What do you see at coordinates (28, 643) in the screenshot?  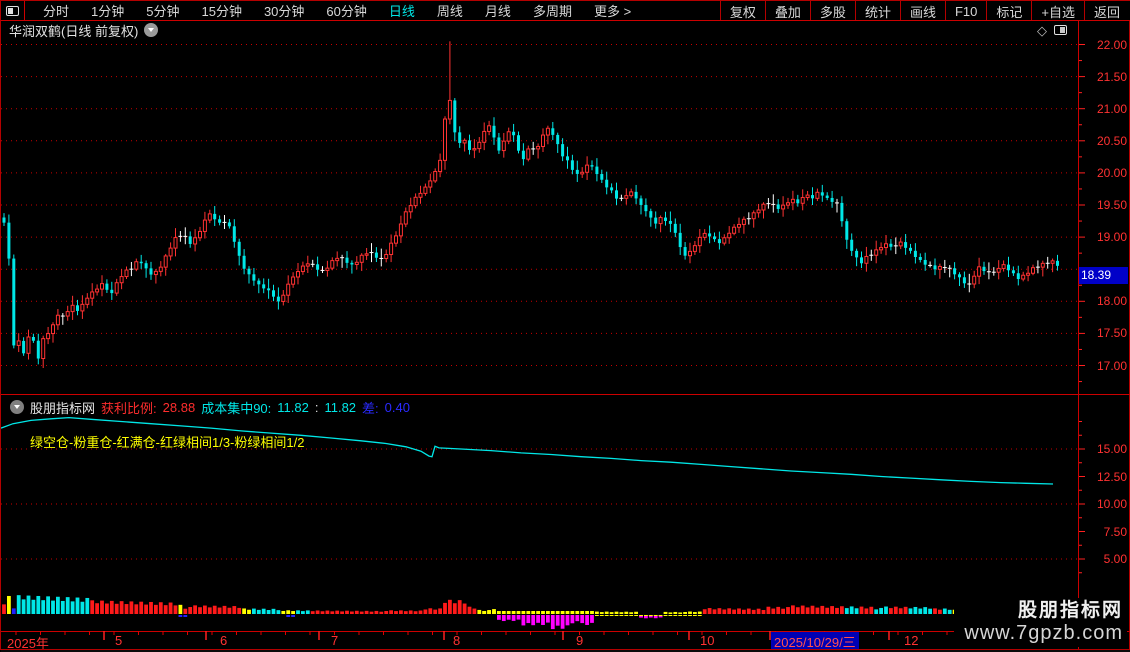 I see `date-label: 2025年` at bounding box center [28, 643].